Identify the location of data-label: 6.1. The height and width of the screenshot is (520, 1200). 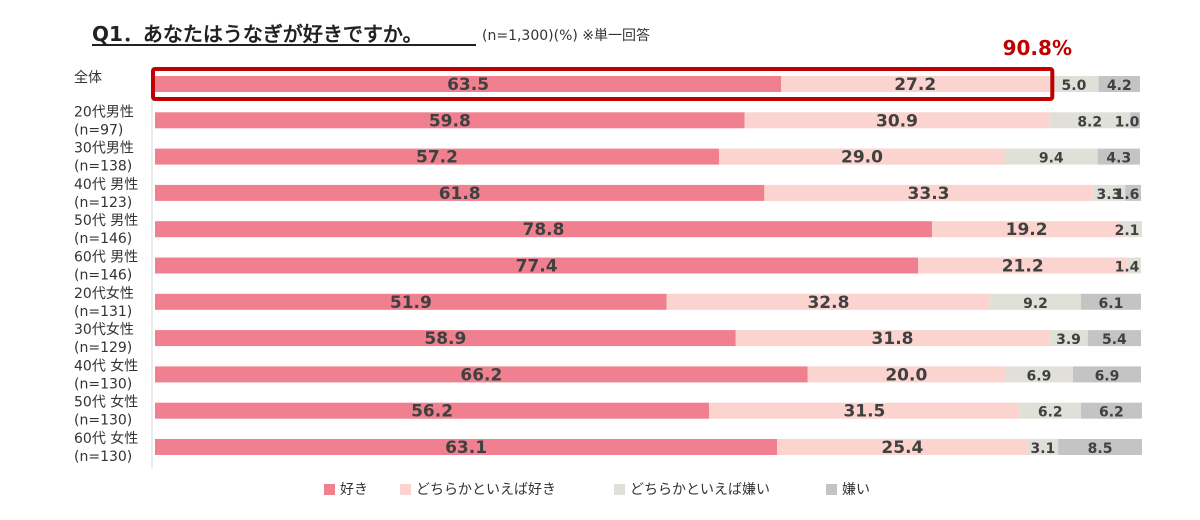
(1111, 304).